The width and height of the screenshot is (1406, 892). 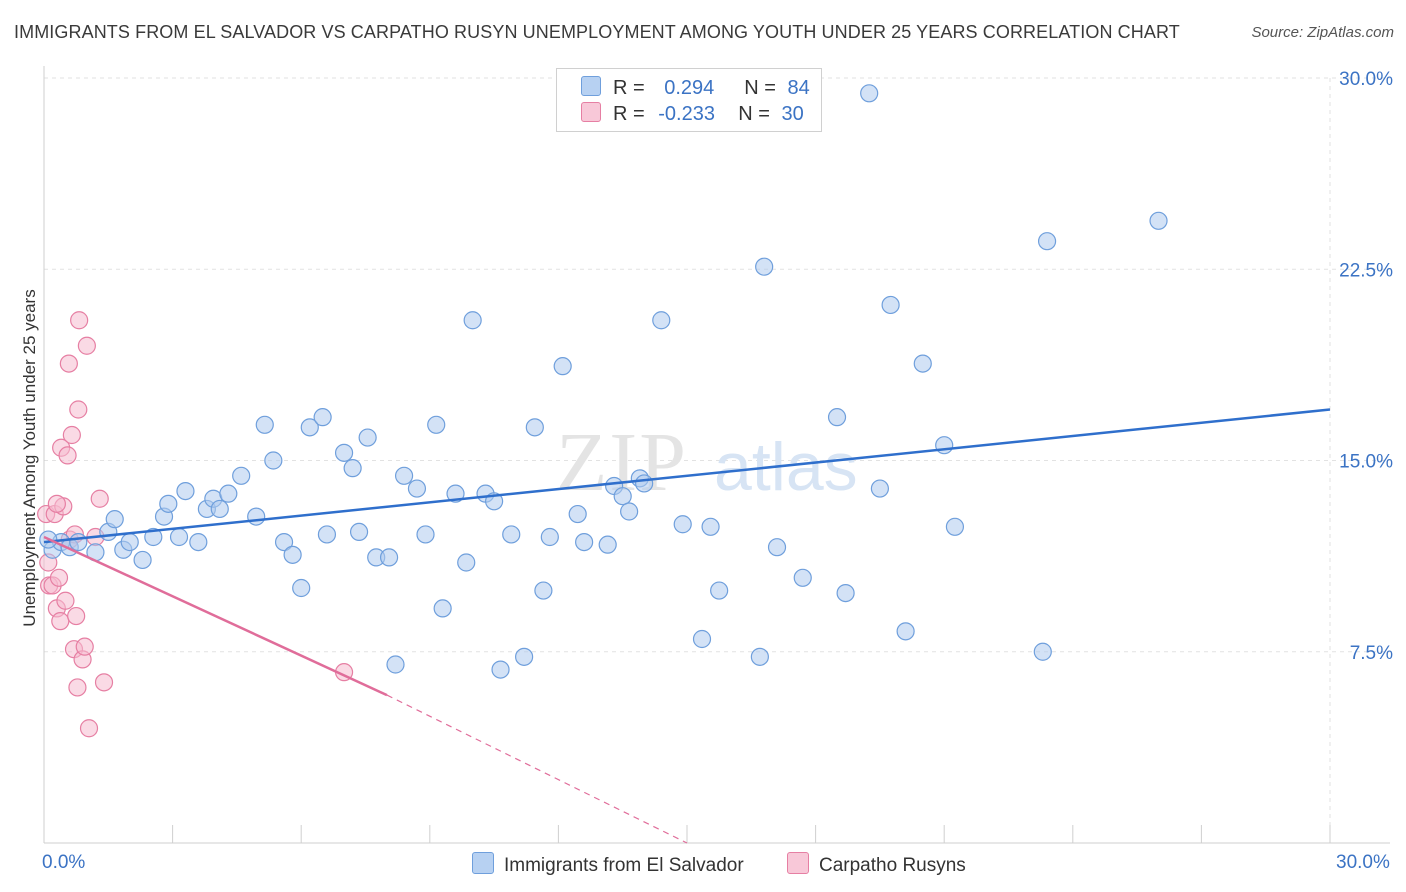 I want to click on x-axis-max-label: 30.0%, so click(x=1363, y=862).